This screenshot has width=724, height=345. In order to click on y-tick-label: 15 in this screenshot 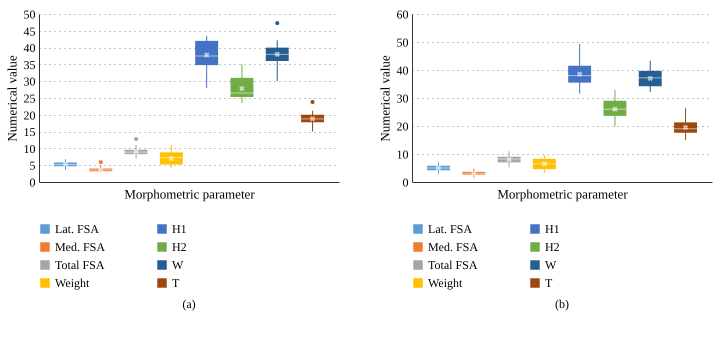, I will do `click(30, 132)`.